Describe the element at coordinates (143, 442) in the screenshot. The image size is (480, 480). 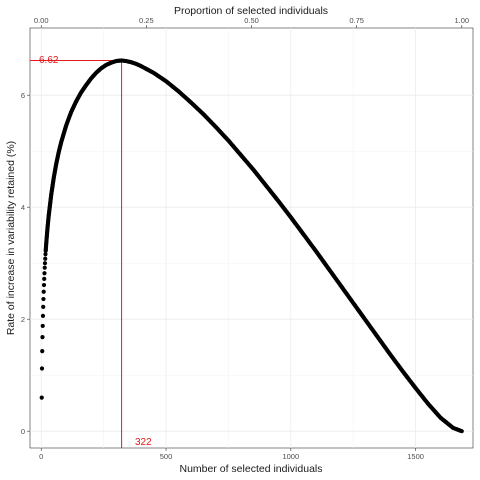
I see `argmax-label: 322` at that location.